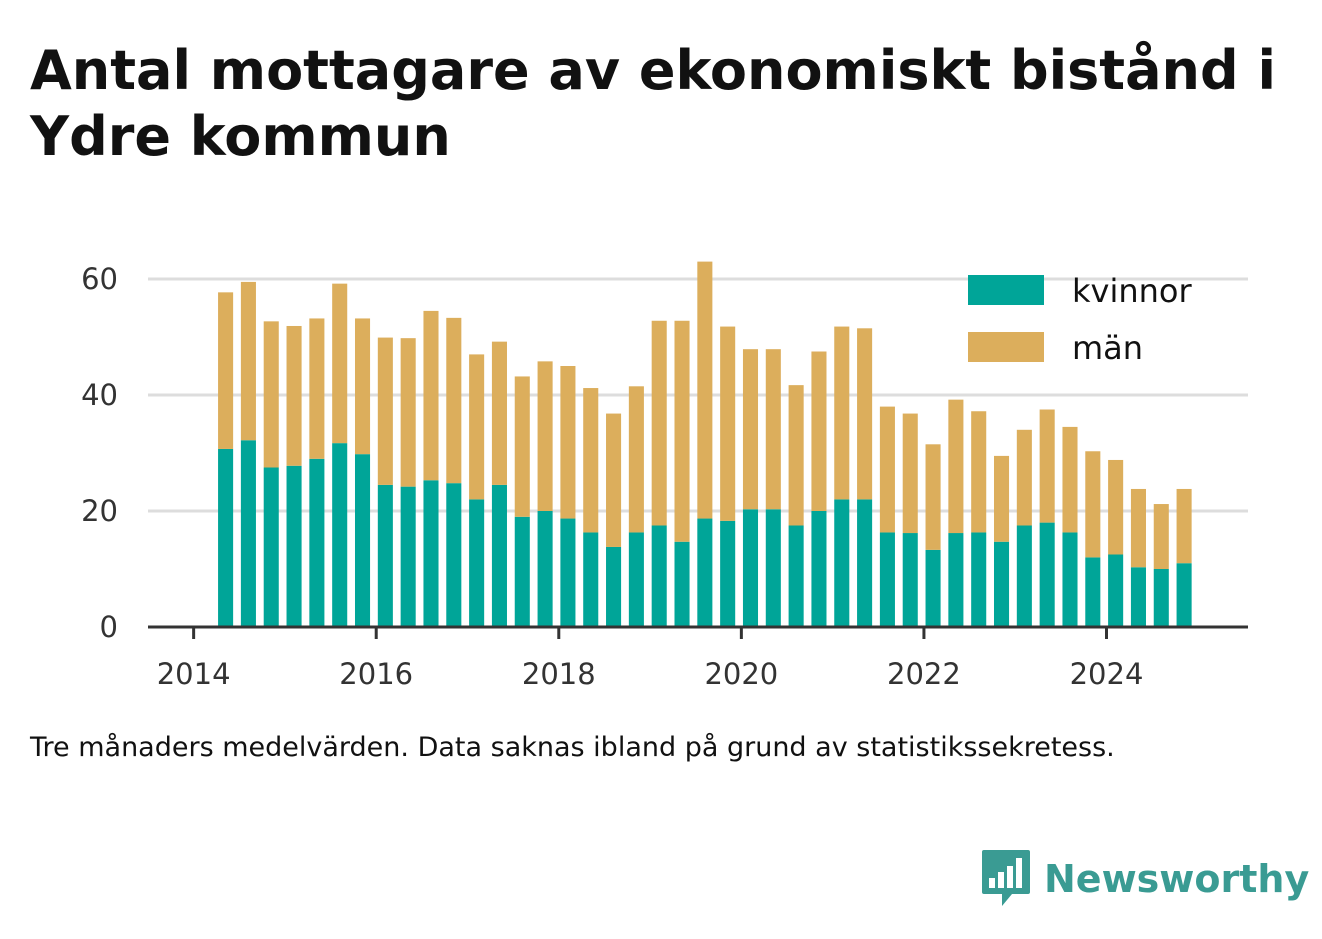 The image size is (1322, 939). Describe the element at coordinates (1006, 878) in the screenshot. I see `bar-chart-badge-icon` at that location.